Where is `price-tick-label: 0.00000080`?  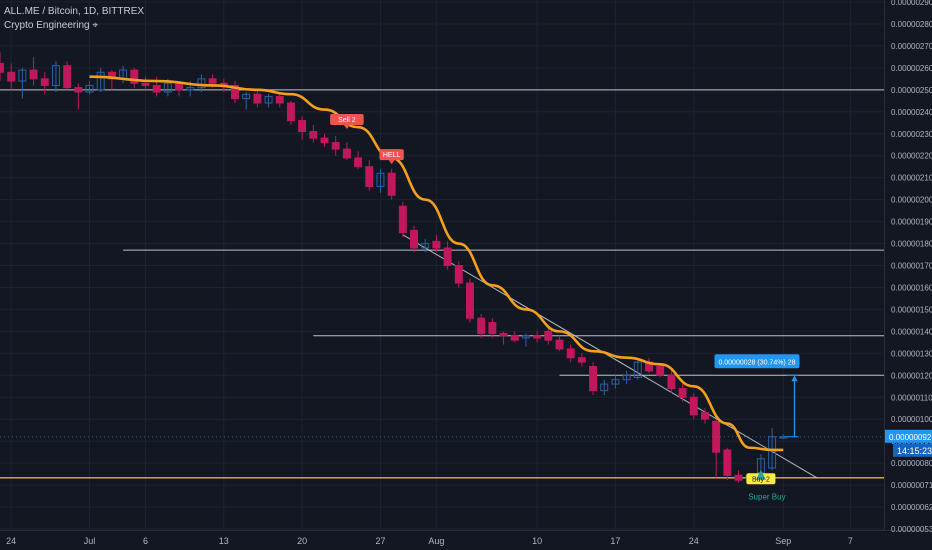 price-tick-label: 0.00000080 is located at coordinates (911, 463).